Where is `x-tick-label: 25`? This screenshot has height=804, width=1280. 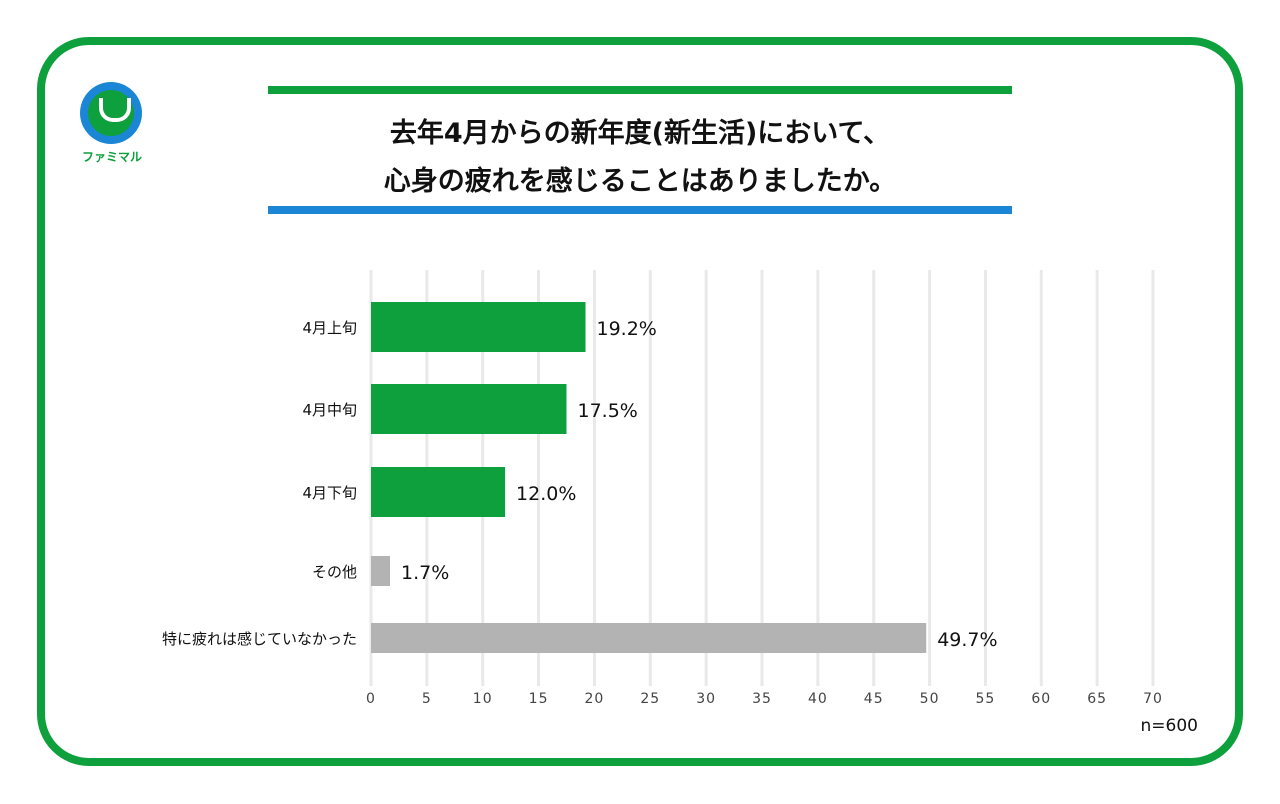 x-tick-label: 25 is located at coordinates (650, 699).